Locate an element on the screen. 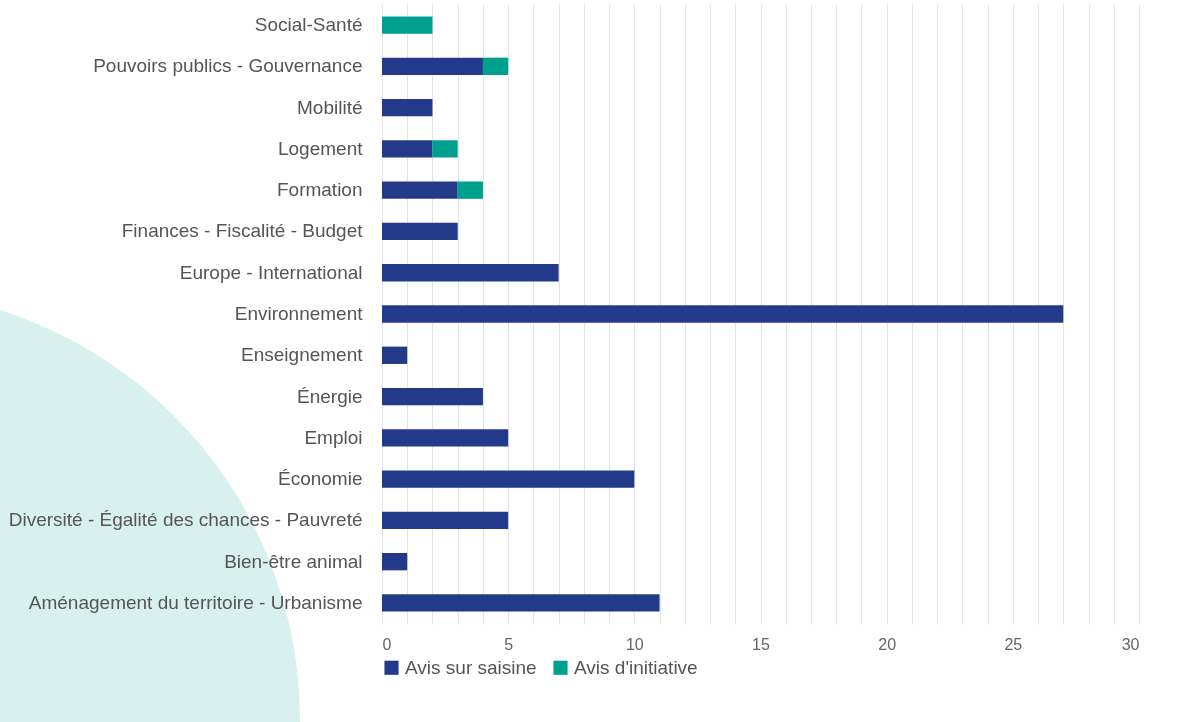 The width and height of the screenshot is (1197, 722). x-tick-label: 15 is located at coordinates (761, 644).